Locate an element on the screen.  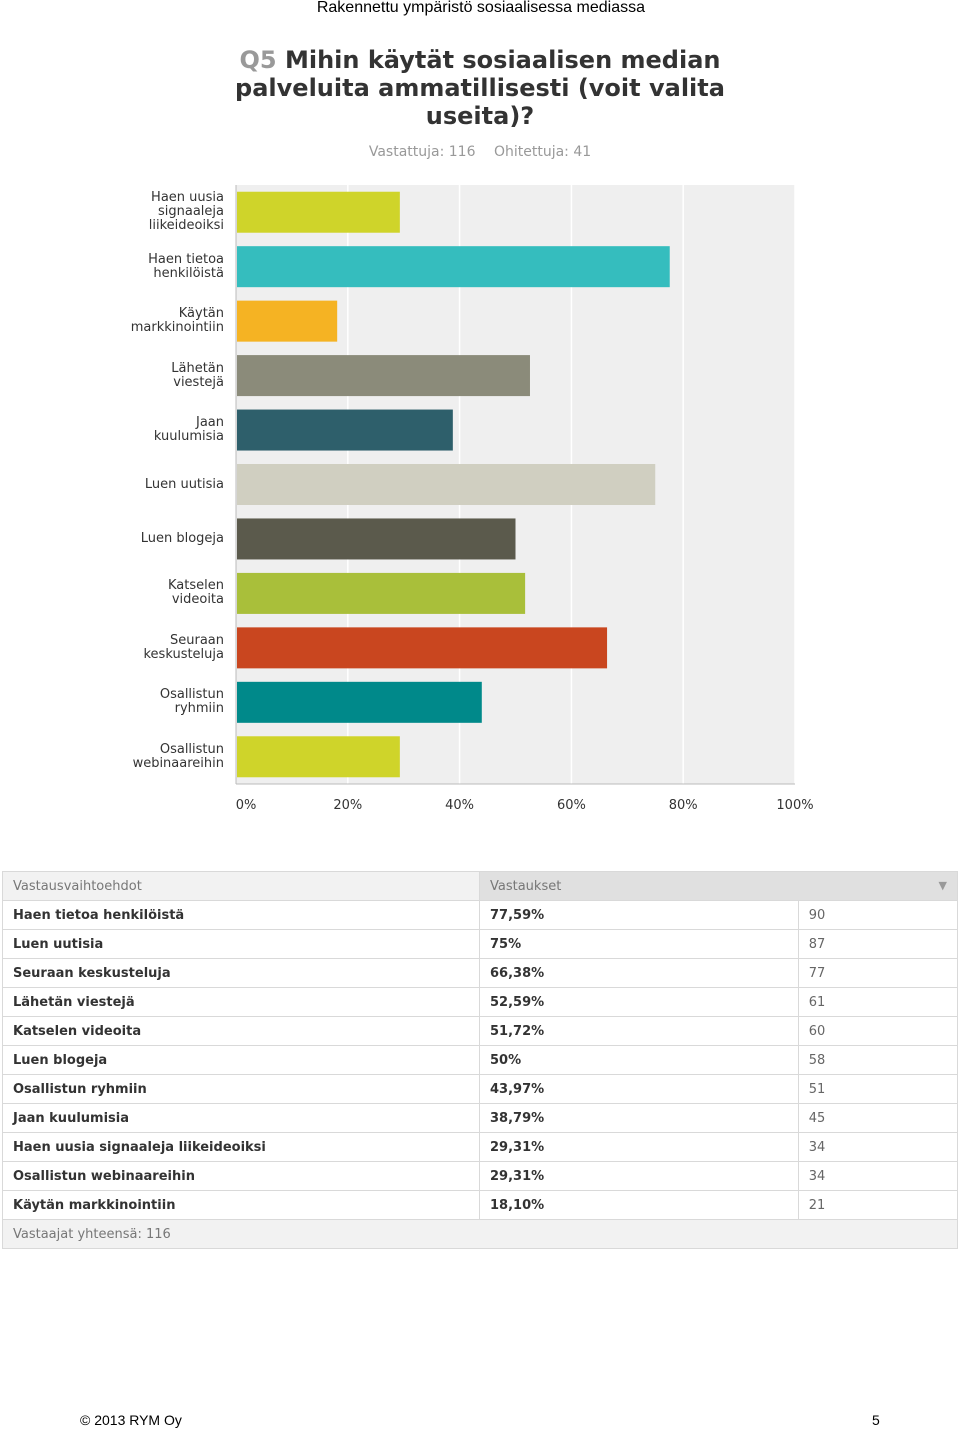
table-row: Haen tietoa henkilöistä 77,59% 90 is located at coordinates (480, 915).